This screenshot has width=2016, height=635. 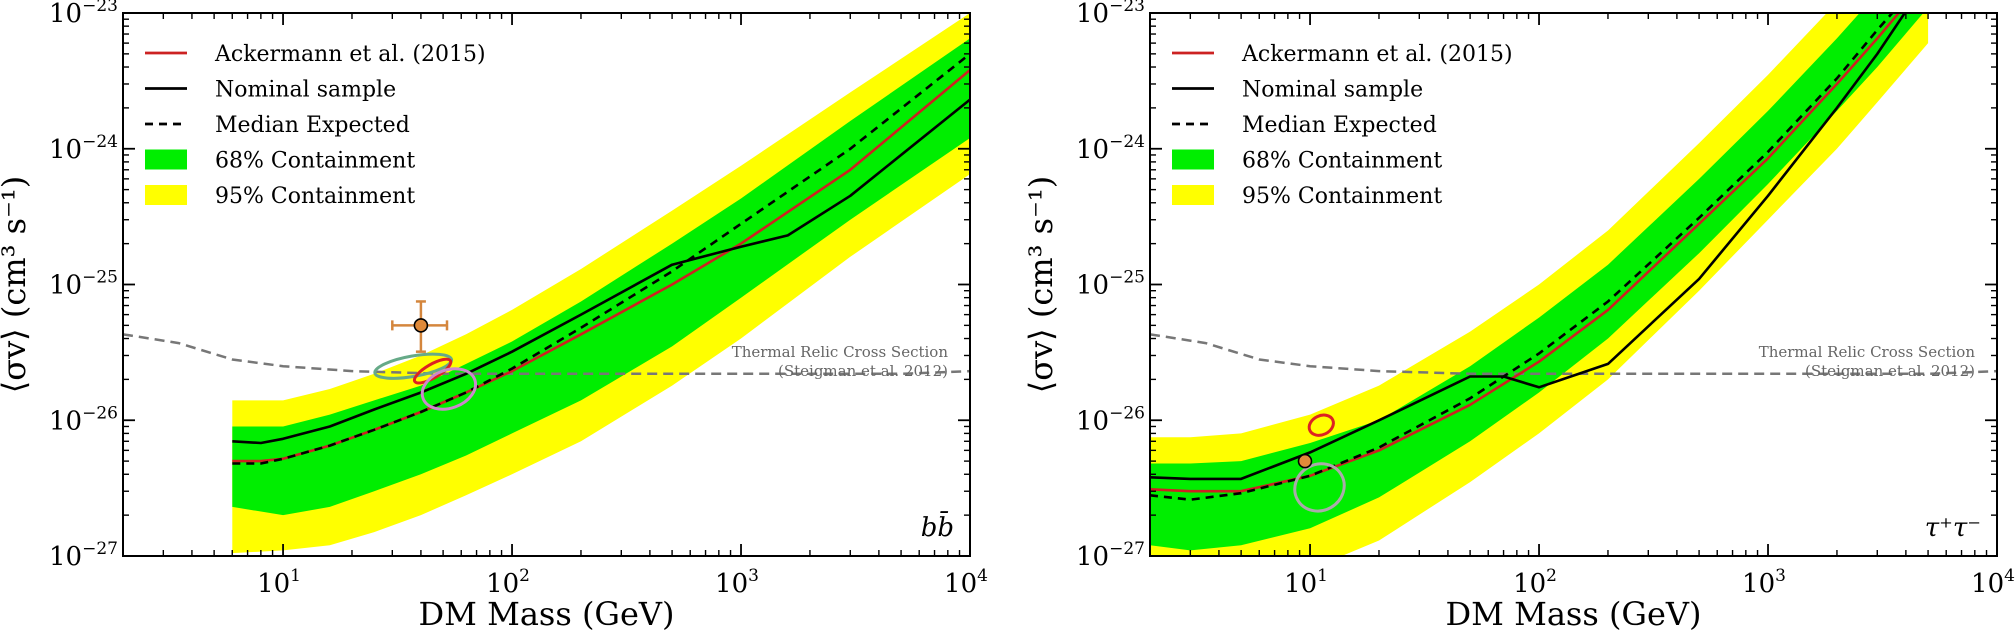 What do you see at coordinates (1953, 528) in the screenshot?
I see `channel-label: τ⁺τ⁻` at bounding box center [1953, 528].